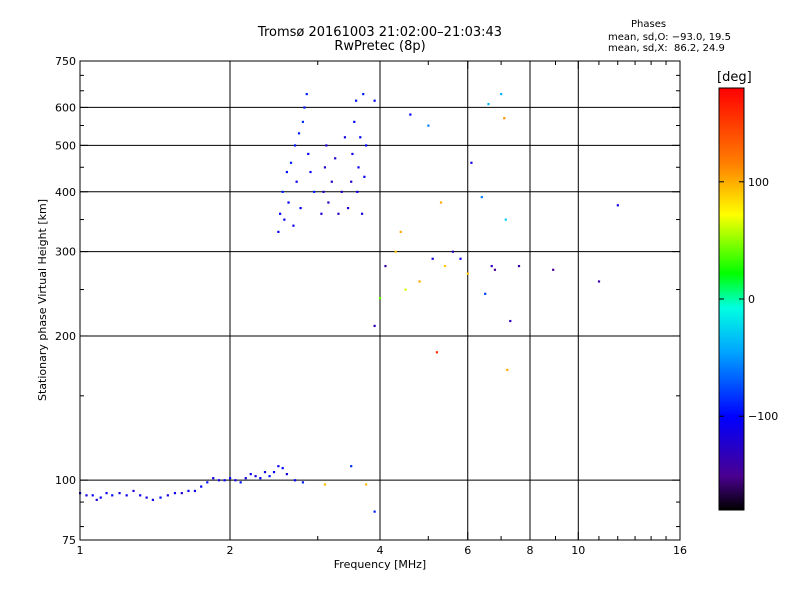 The width and height of the screenshot is (800, 600). What do you see at coordinates (380, 32) in the screenshot?
I see `chart-title: Tromsø 20161003 21:02:00–21:03:43` at bounding box center [380, 32].